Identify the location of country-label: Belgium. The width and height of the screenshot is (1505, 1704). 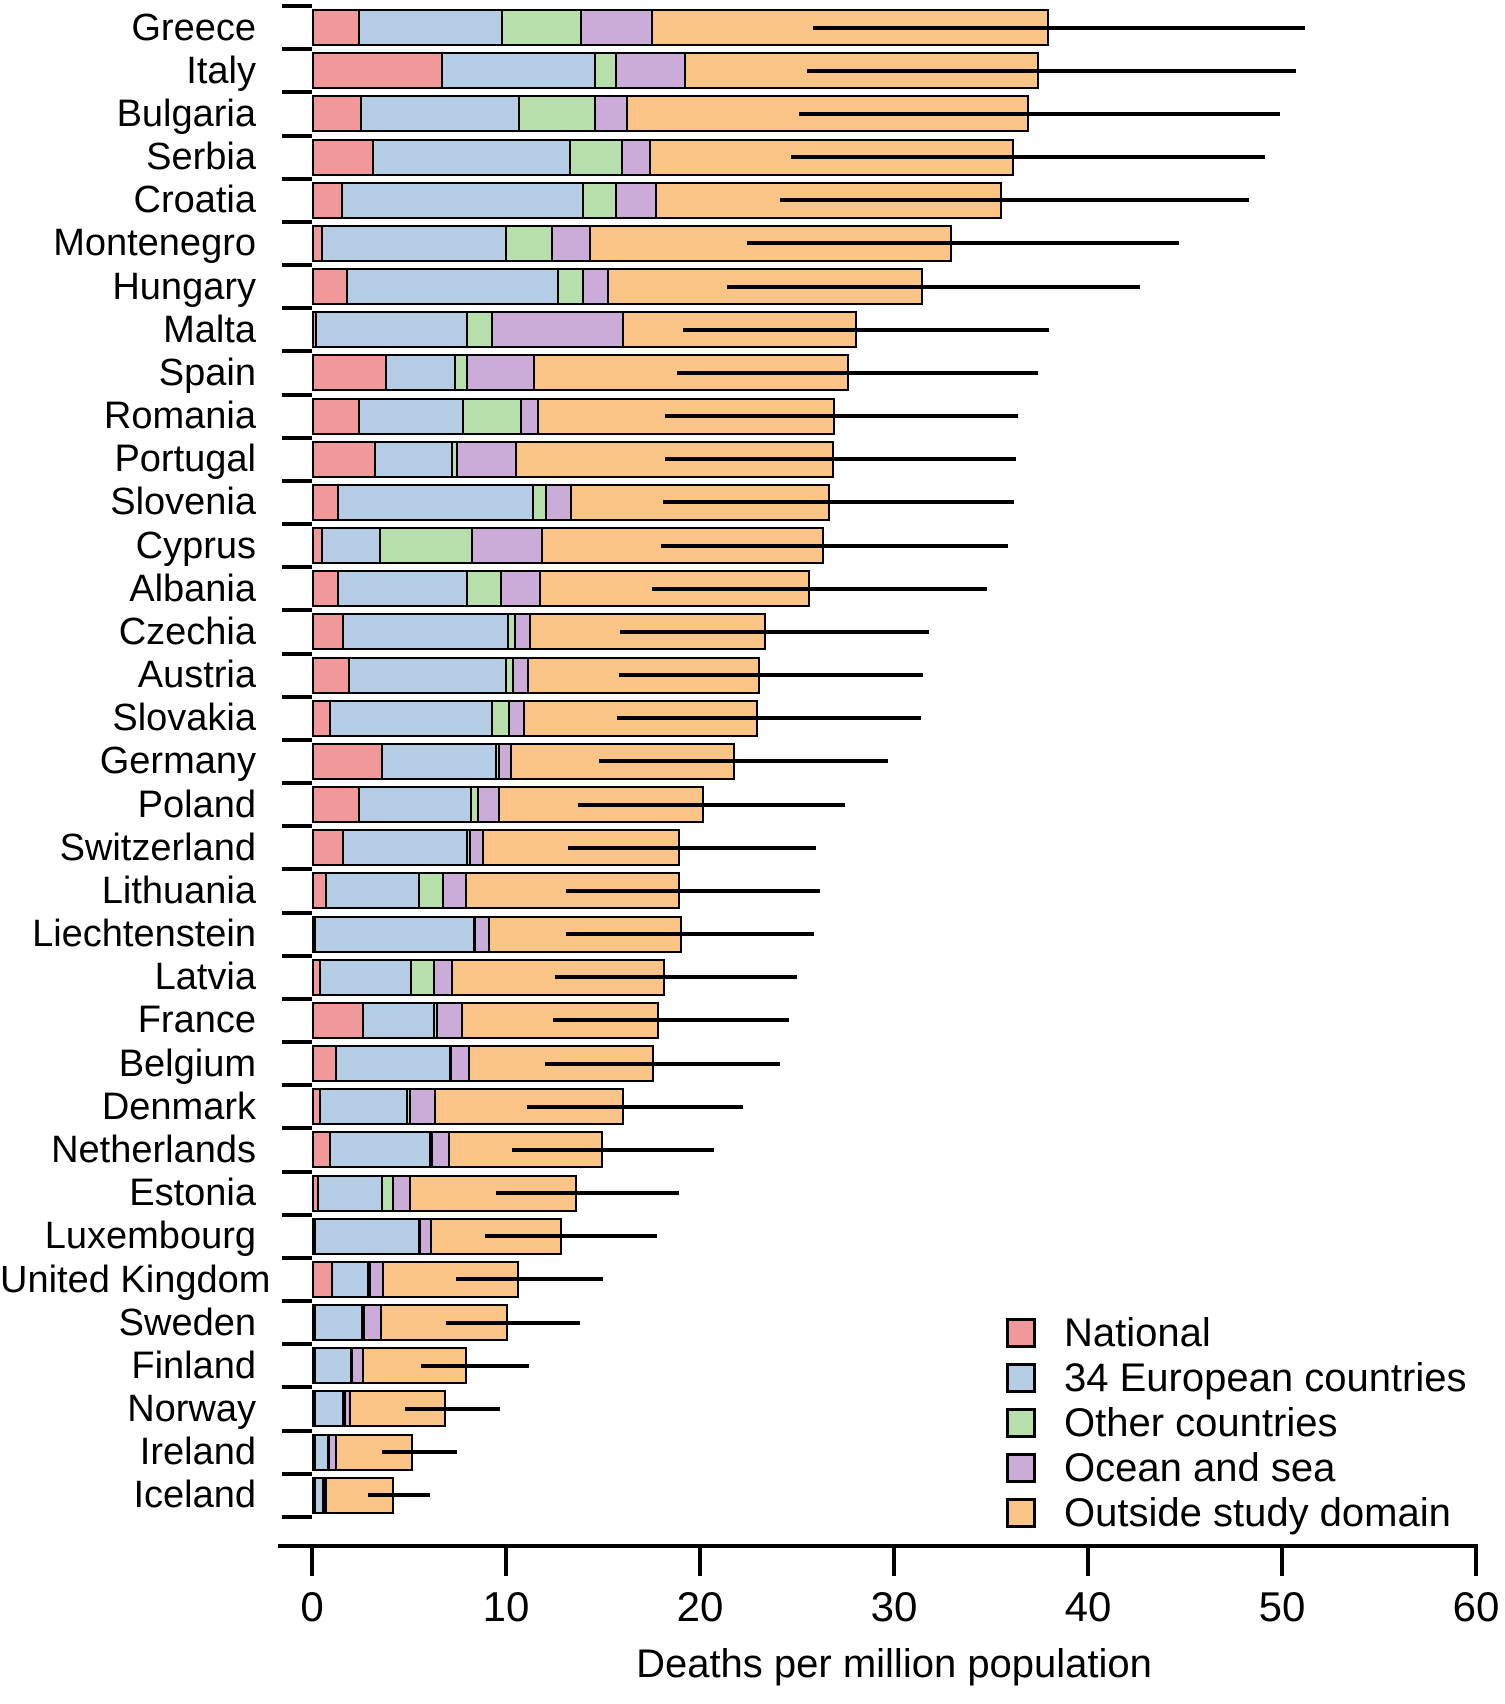
(187, 1063).